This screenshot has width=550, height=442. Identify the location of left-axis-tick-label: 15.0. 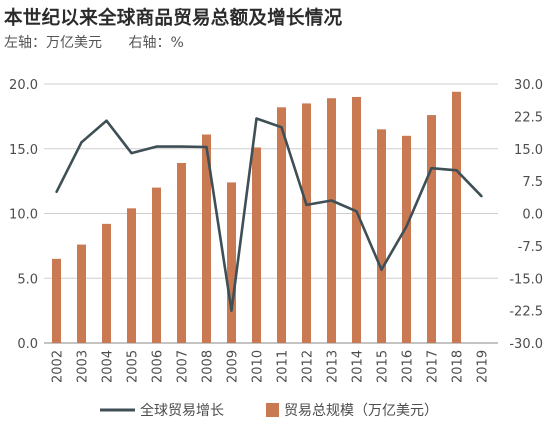
(23, 150).